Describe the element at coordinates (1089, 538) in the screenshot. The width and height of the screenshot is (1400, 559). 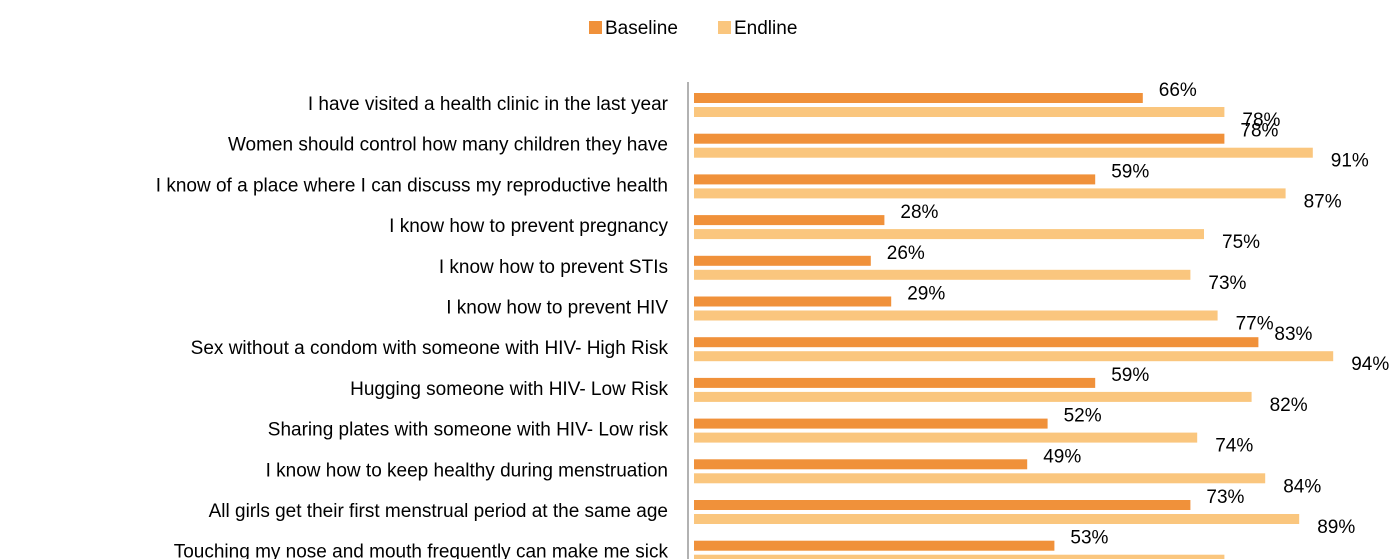
I see `value-label: 53%` at that location.